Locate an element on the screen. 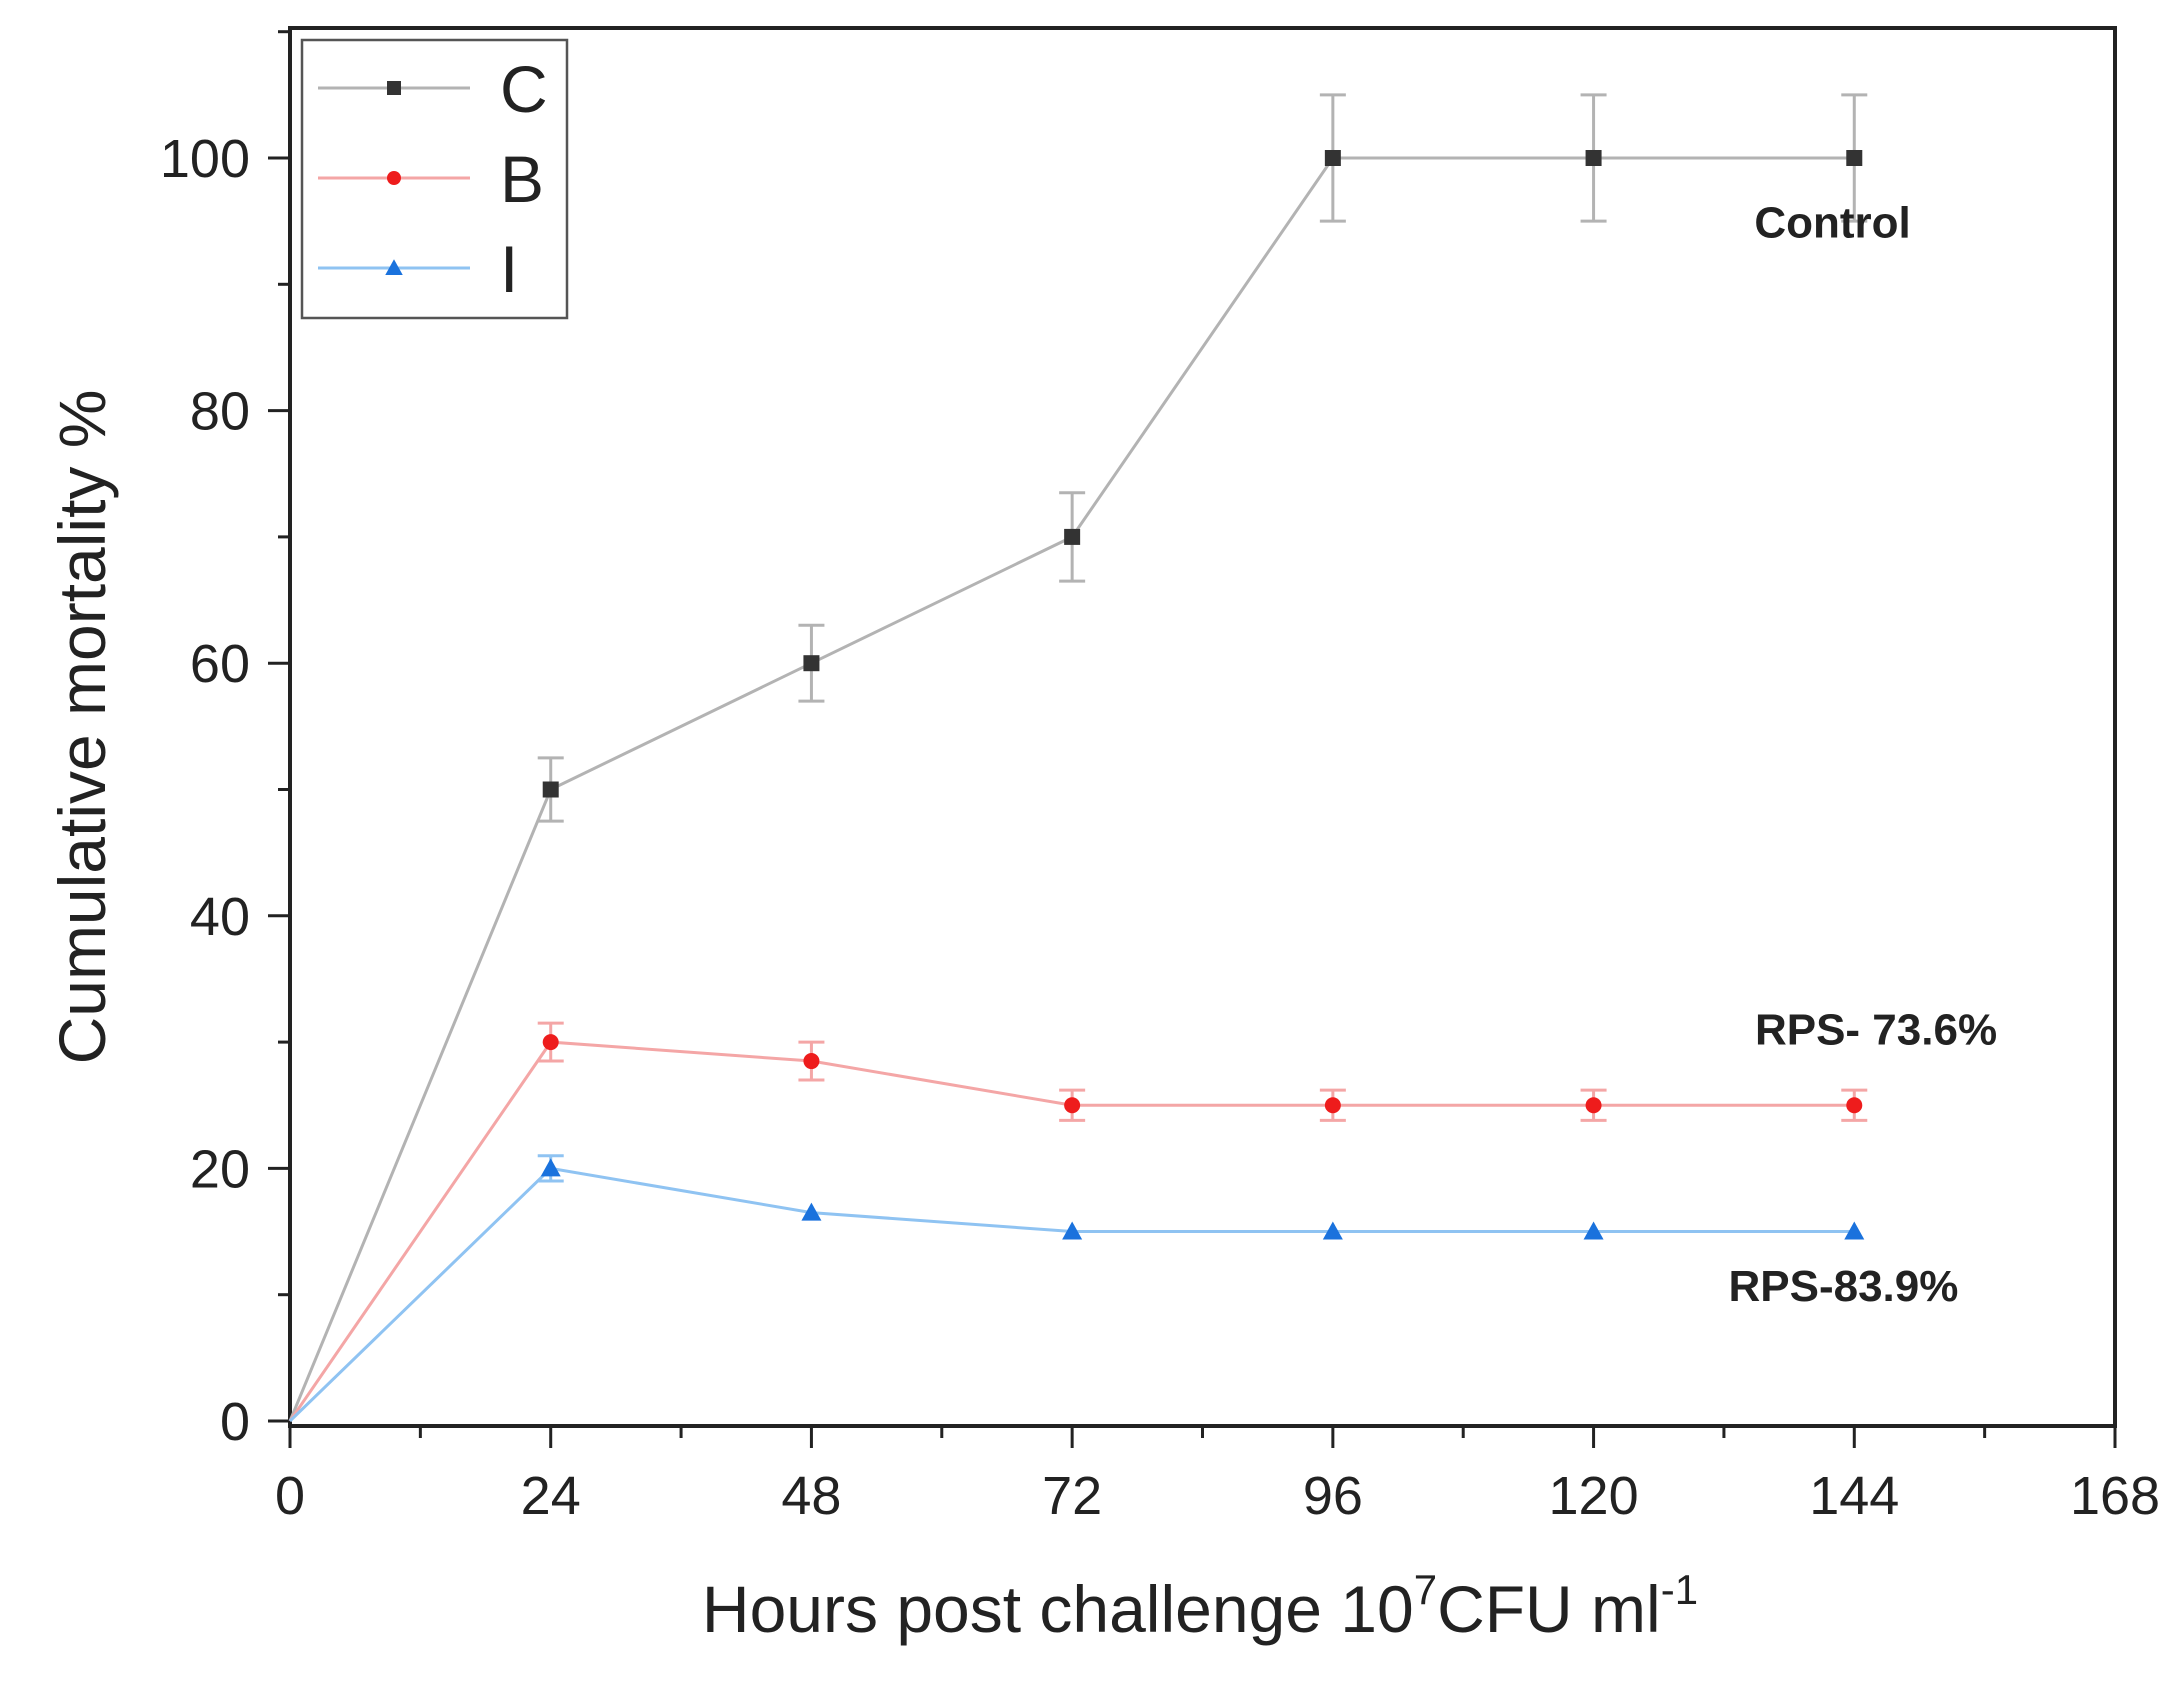 The height and width of the screenshot is (1707, 2180). x-tick-label: 72 is located at coordinates (1072, 1496).